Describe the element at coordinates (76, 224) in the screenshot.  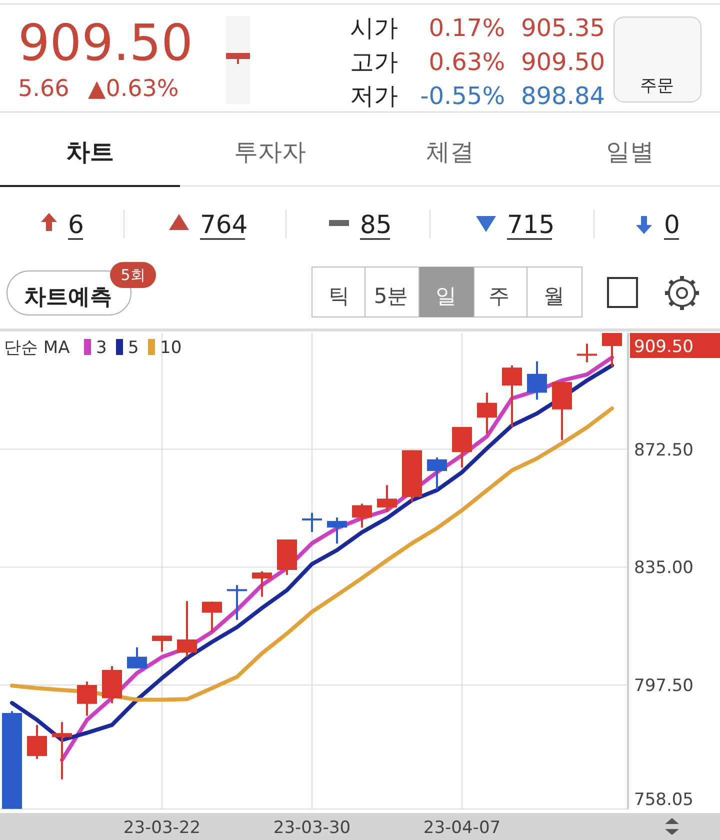
I see `text: 6` at that location.